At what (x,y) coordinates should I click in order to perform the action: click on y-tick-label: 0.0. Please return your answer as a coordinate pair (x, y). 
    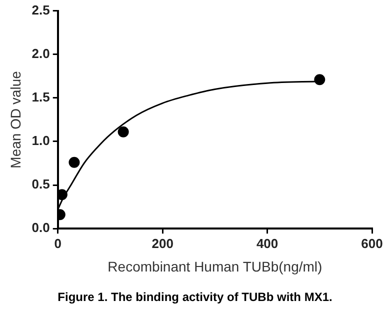
    Looking at the image, I should click on (41, 228).